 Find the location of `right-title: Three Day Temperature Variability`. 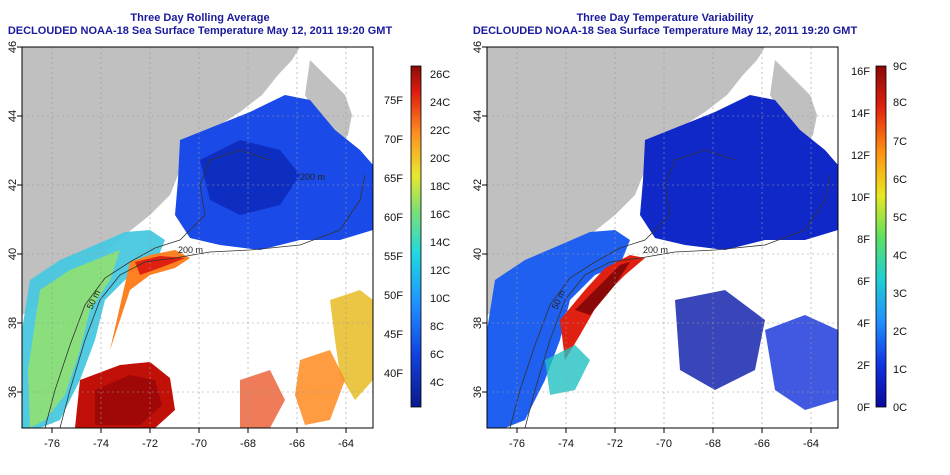

right-title: Three Day Temperature Variability is located at coordinates (665, 18).